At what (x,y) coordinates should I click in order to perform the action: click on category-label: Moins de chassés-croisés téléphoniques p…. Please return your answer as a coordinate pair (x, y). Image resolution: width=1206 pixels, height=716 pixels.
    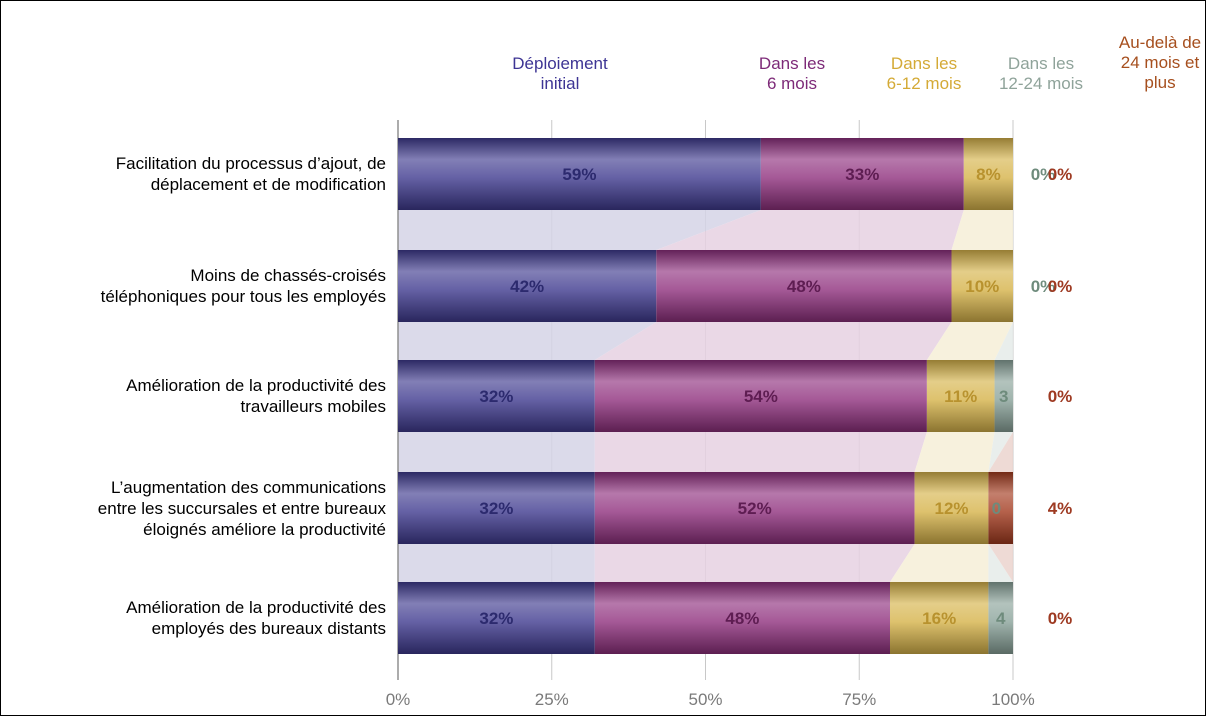
    Looking at the image, I should click on (243, 286).